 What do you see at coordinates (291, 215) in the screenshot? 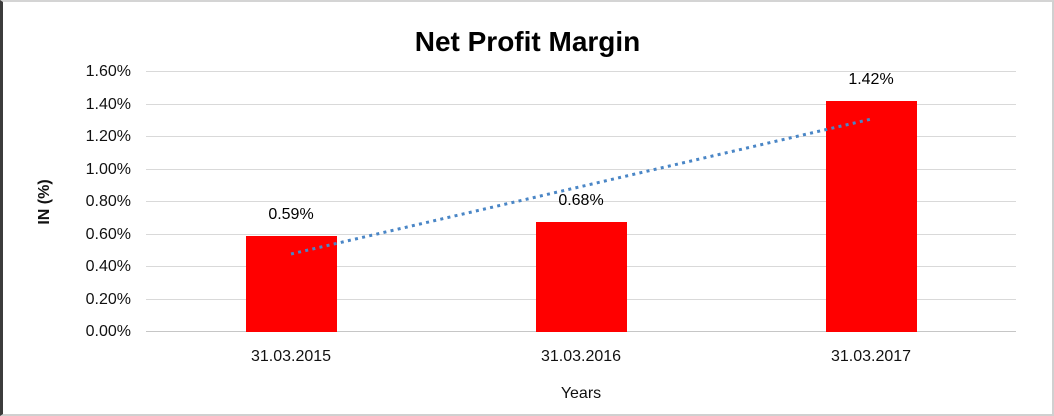
I see `data-label: 0.59%` at bounding box center [291, 215].